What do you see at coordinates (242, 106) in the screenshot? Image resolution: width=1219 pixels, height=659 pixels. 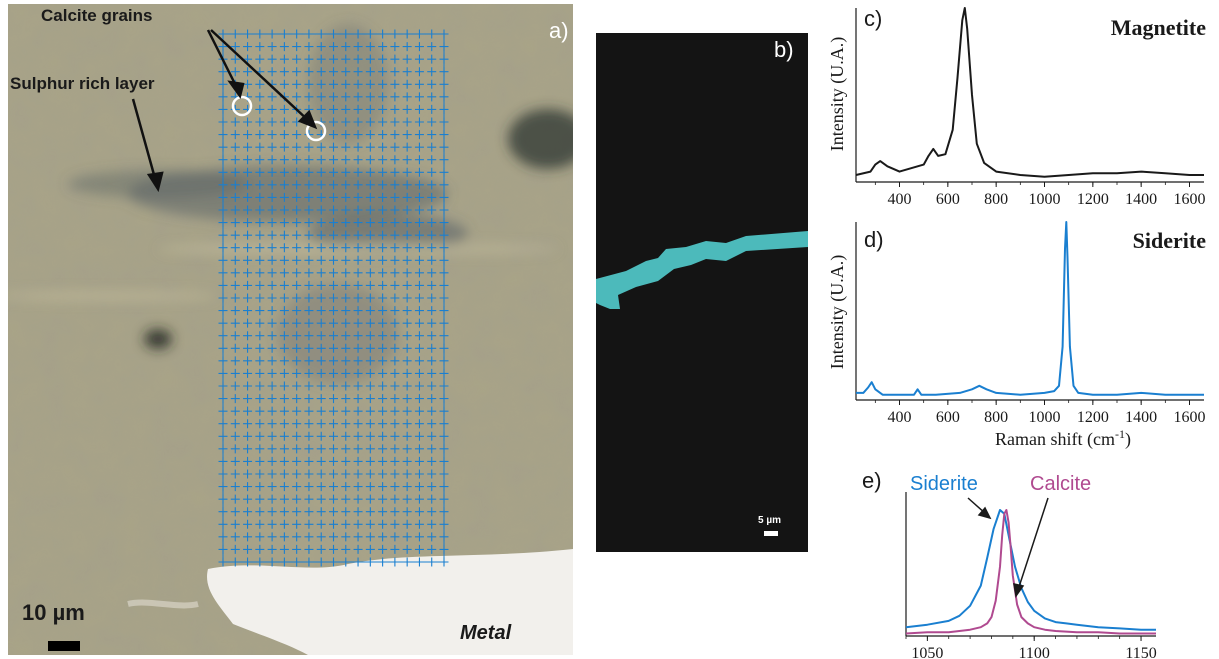 I see `calcite-grain-marker` at bounding box center [242, 106].